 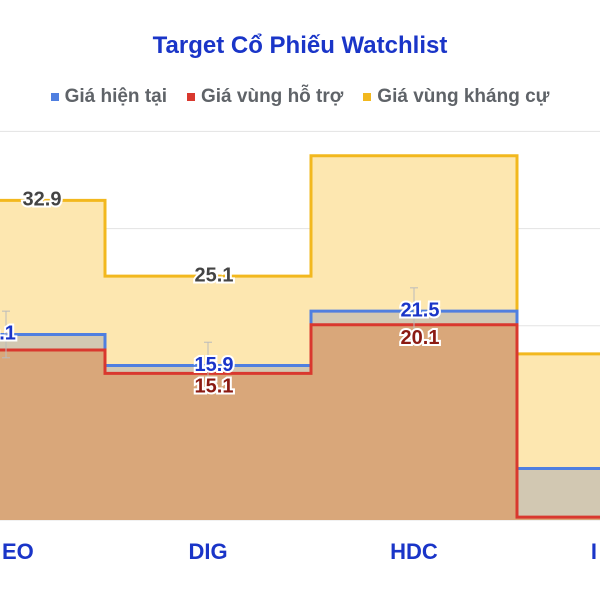 I want to click on legend-item-support: Giá vùng hỗ trợ, so click(x=265, y=97).